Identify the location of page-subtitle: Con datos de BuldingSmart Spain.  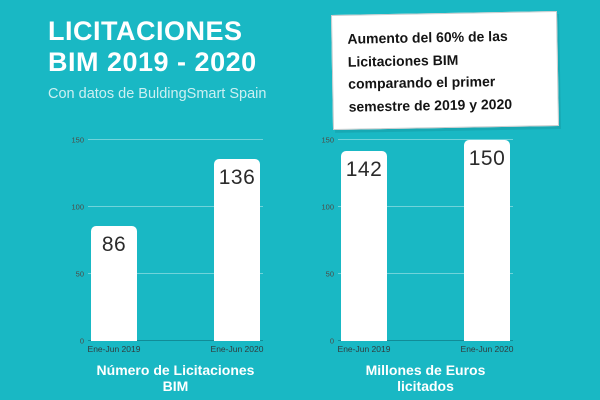
(157, 94).